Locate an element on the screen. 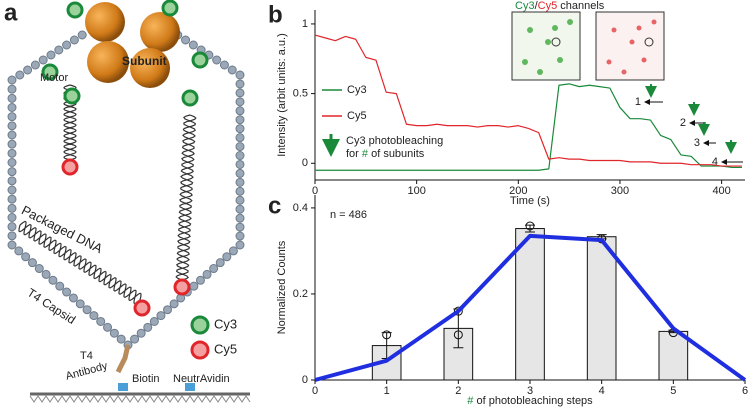 The height and width of the screenshot is (410, 749). x-tick-label: 5 is located at coordinates (673, 391).